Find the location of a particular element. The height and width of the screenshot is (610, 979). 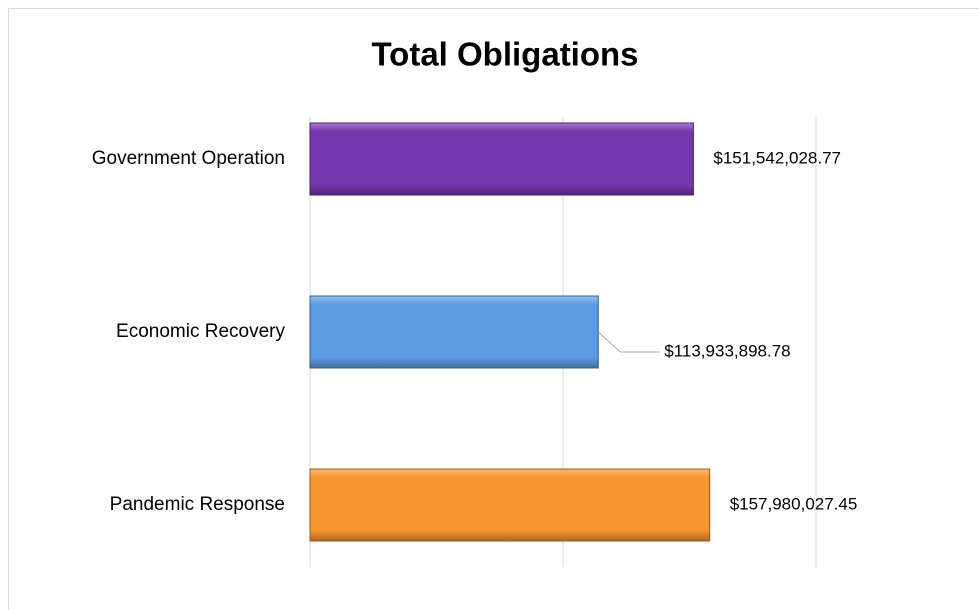

value-label: $151,542,028.77 is located at coordinates (777, 157).